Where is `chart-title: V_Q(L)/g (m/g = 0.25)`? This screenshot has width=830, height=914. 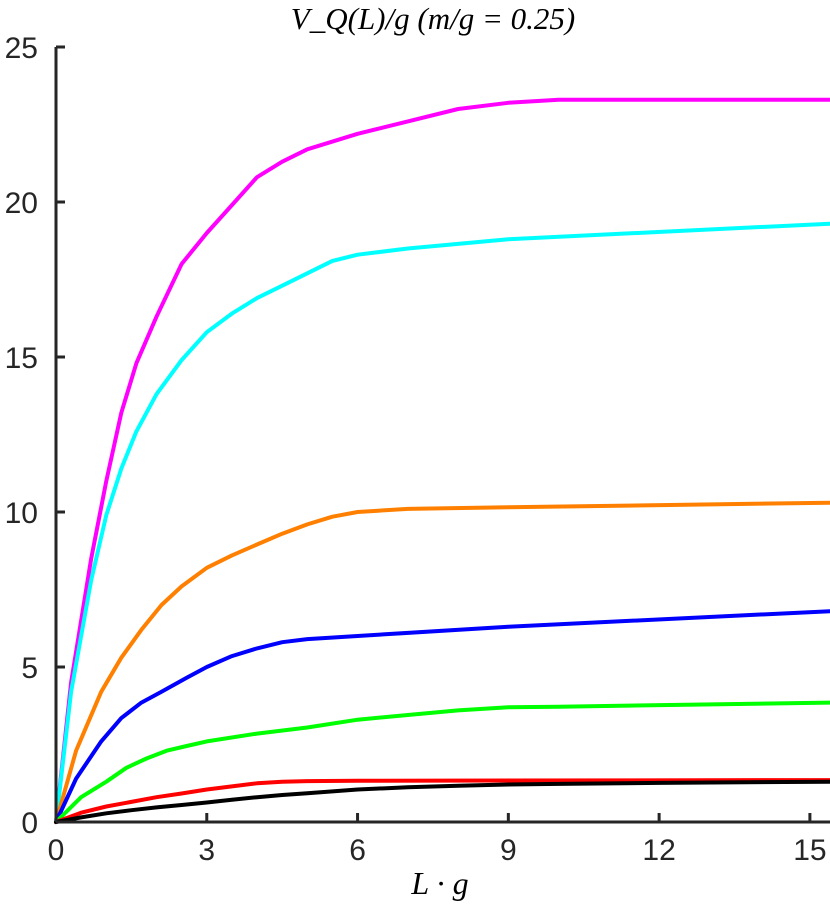 chart-title: V_Q(L)/g (m/g = 0.25) is located at coordinates (433, 18).